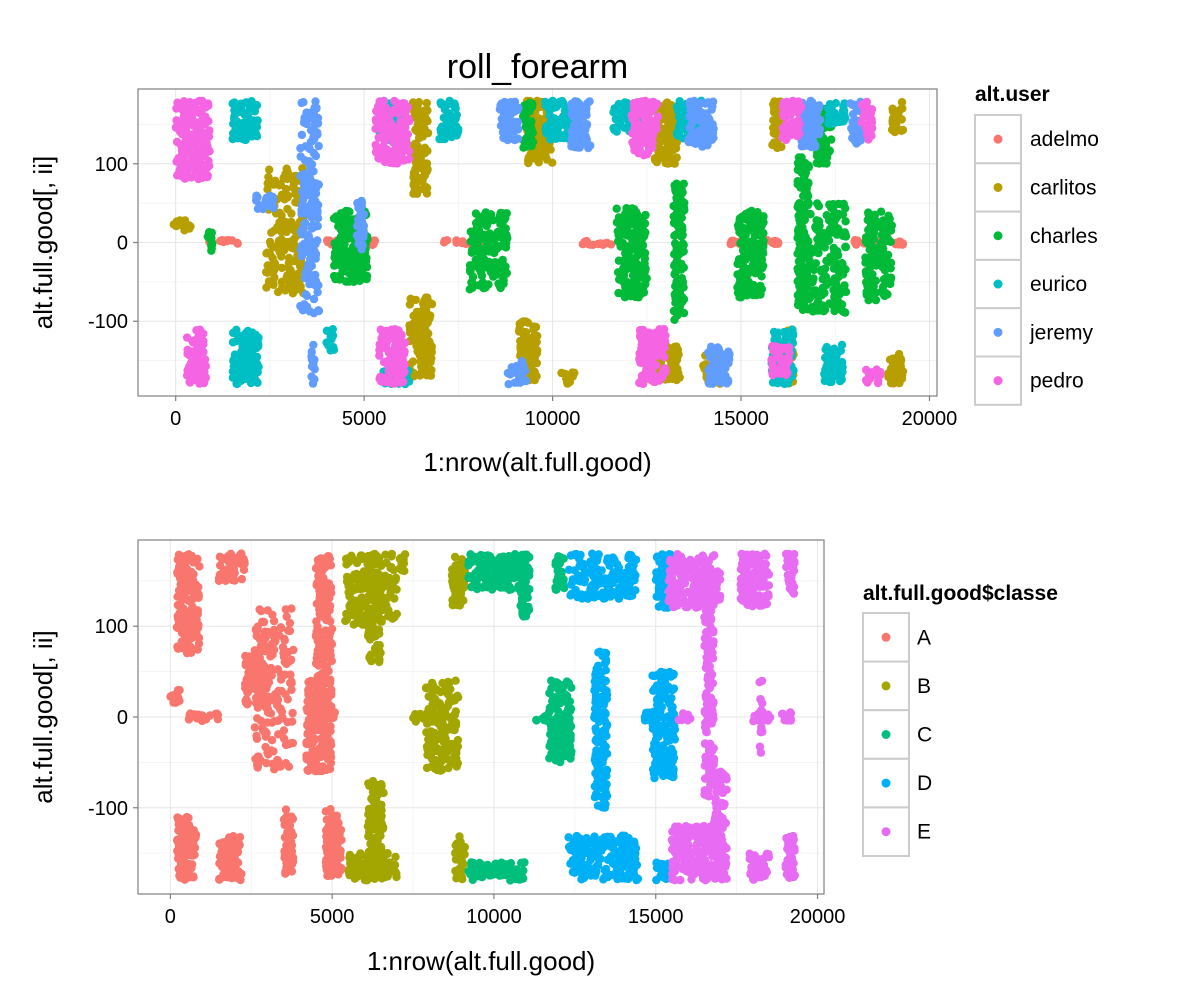 Image resolution: width=1200 pixels, height=1005 pixels. I want to click on y-tick-label: 100, so click(111, 165).